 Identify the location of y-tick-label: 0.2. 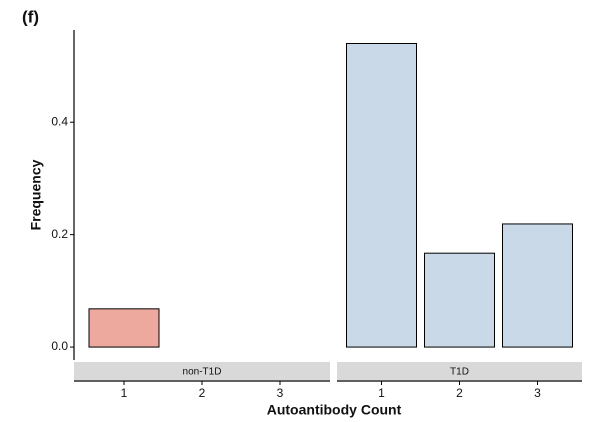
(59, 234).